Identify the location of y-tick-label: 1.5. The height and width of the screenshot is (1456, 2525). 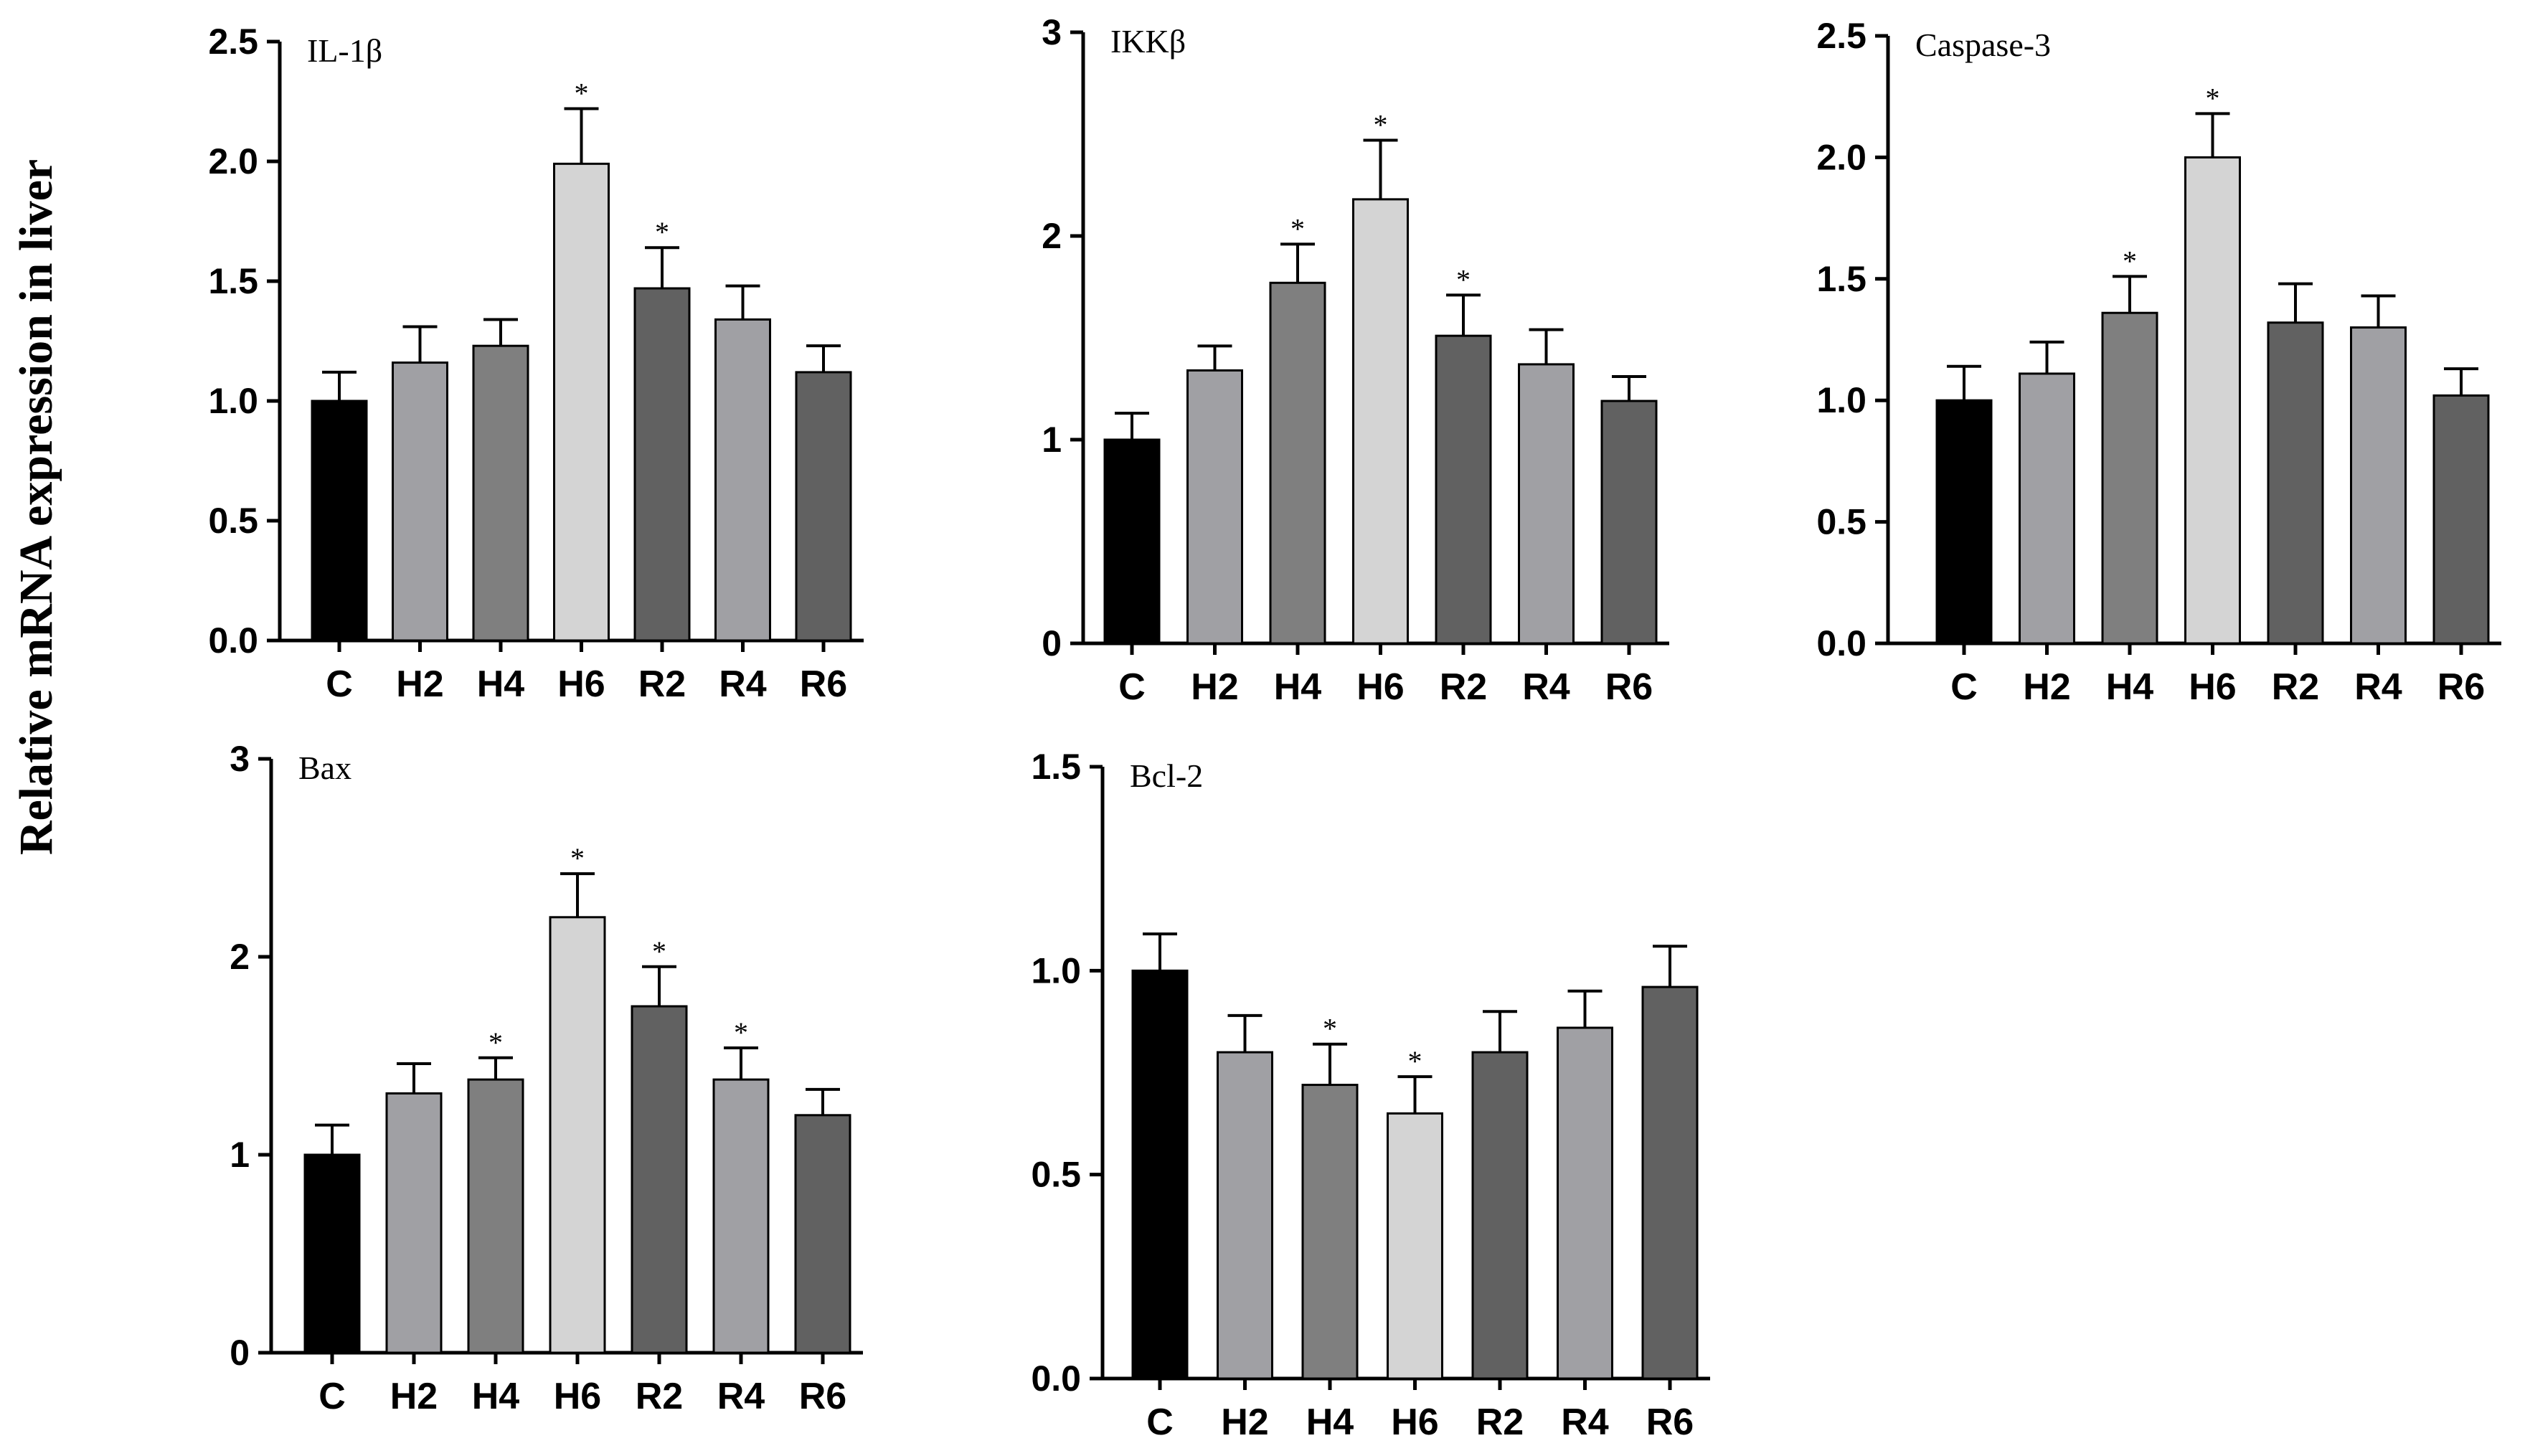
(1841, 279).